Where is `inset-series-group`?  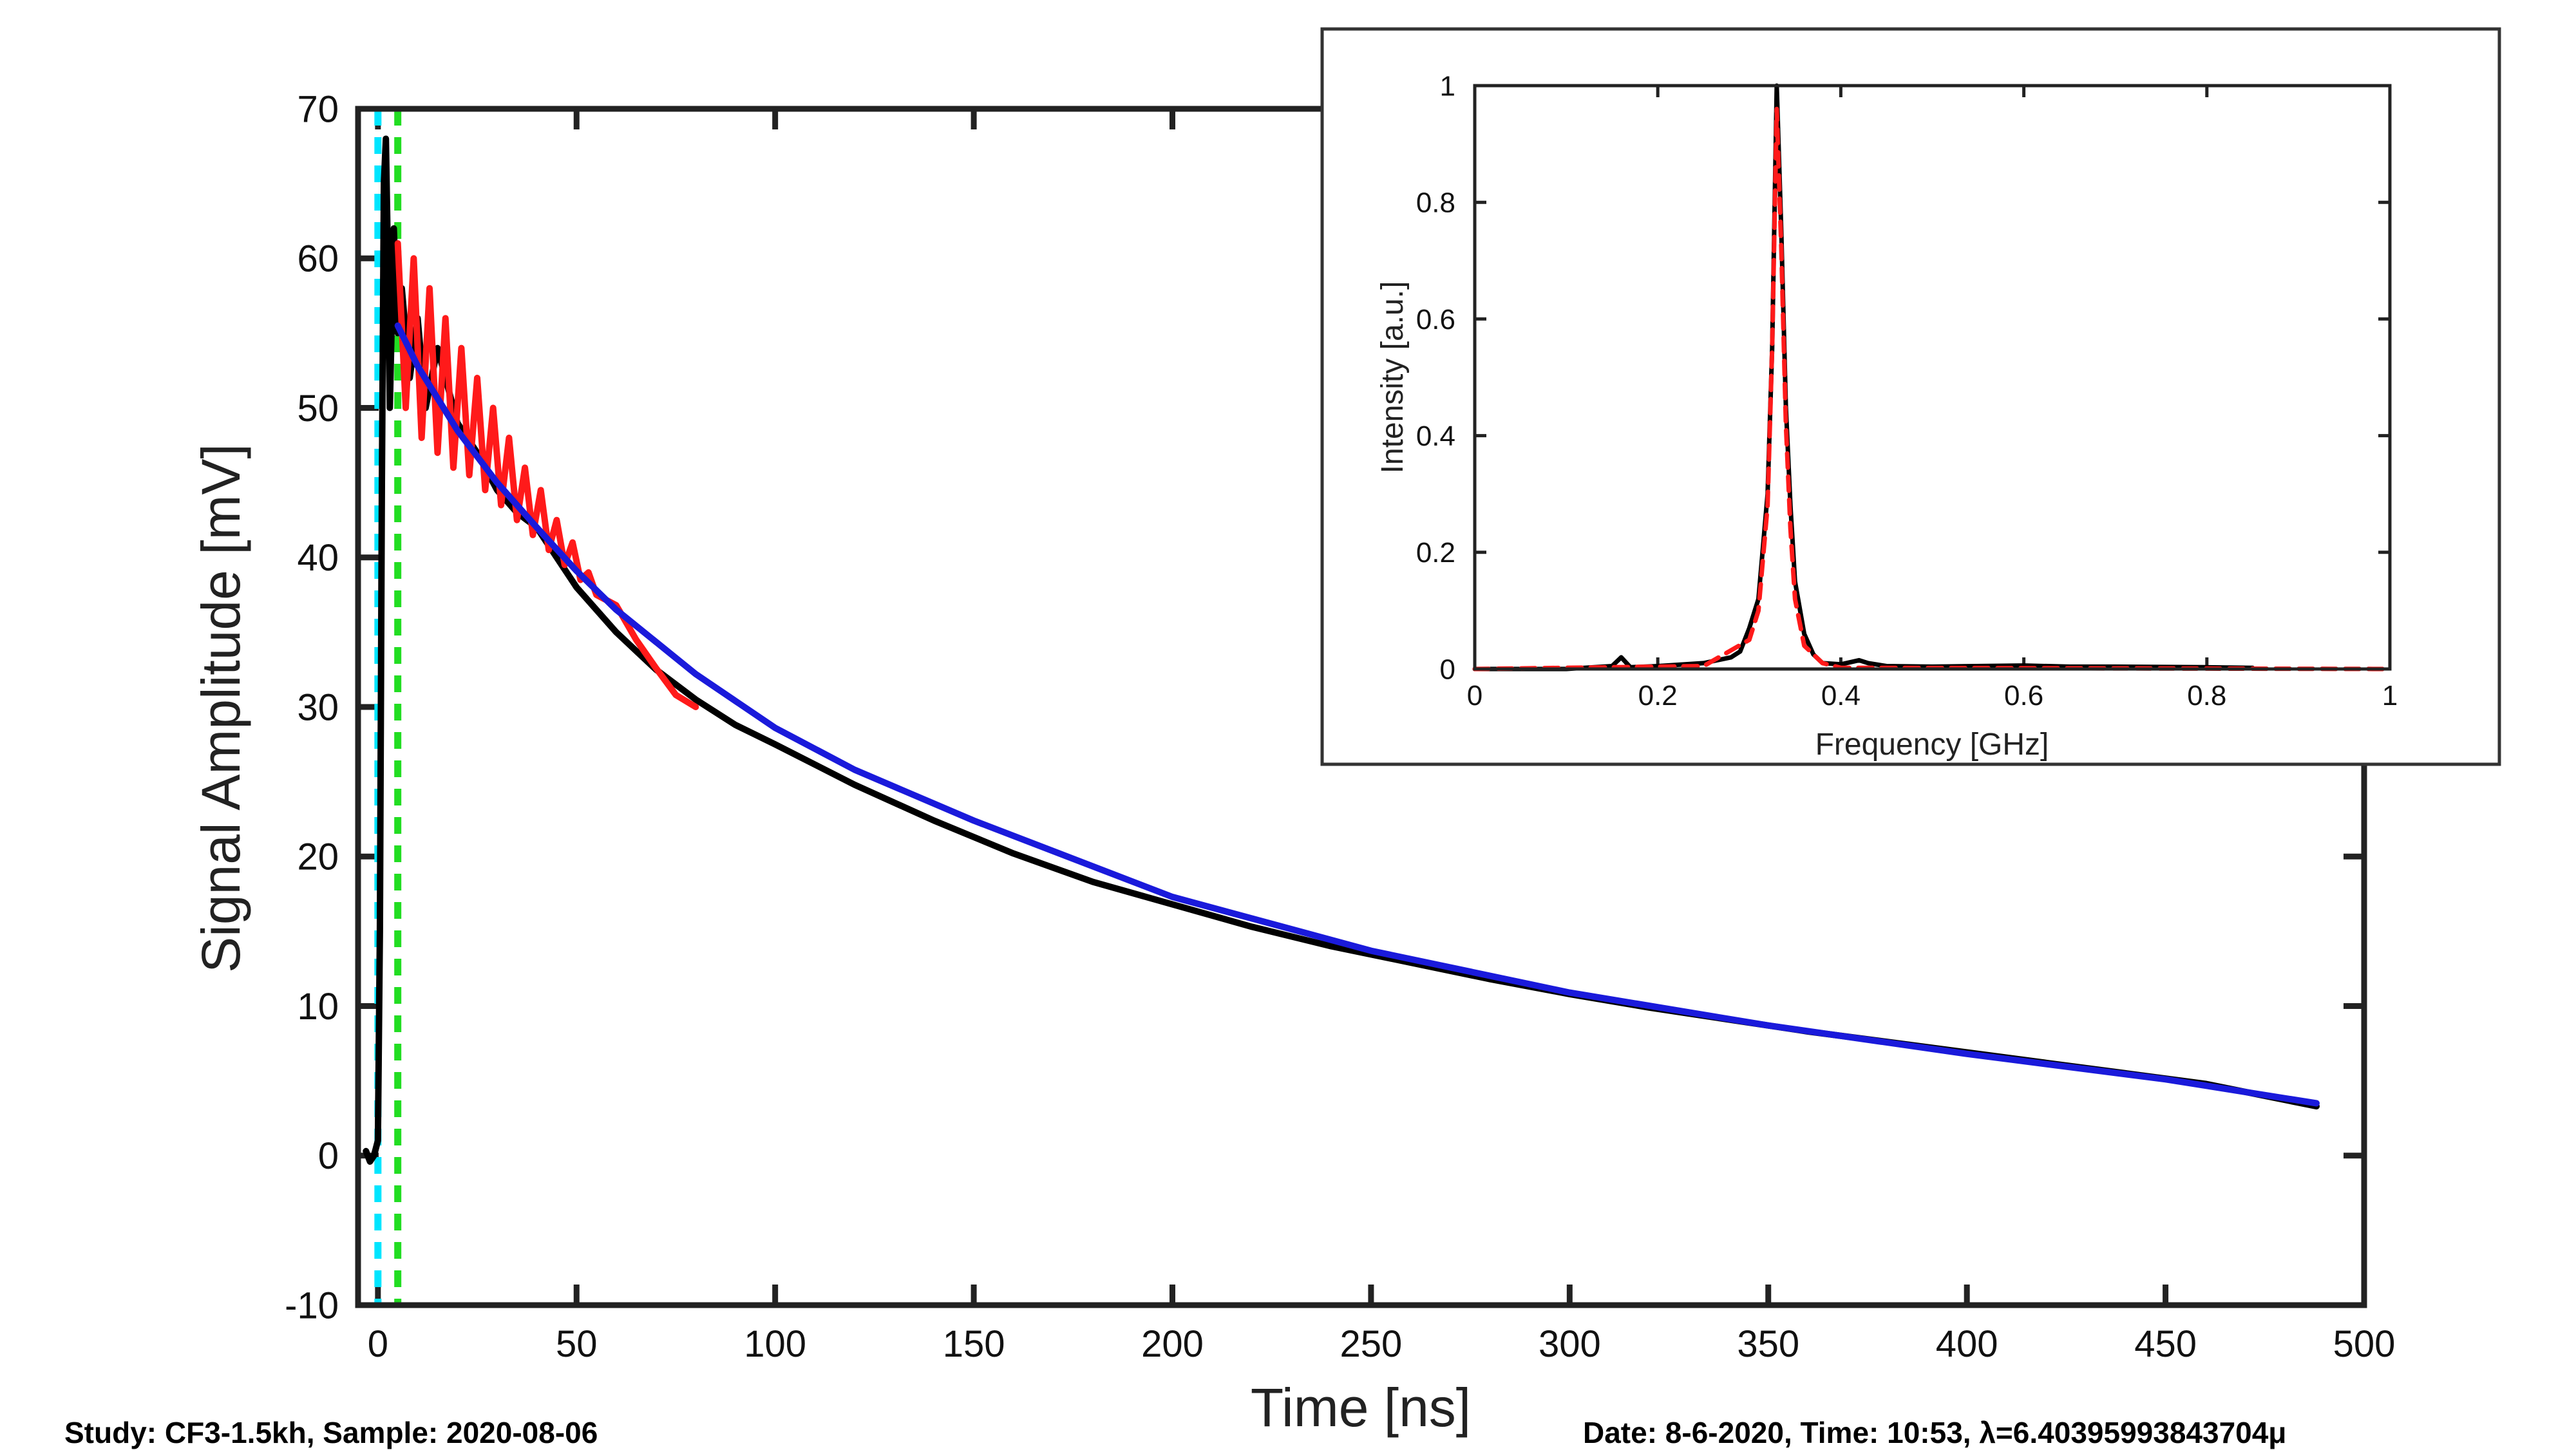 inset-series-group is located at coordinates (1932, 378).